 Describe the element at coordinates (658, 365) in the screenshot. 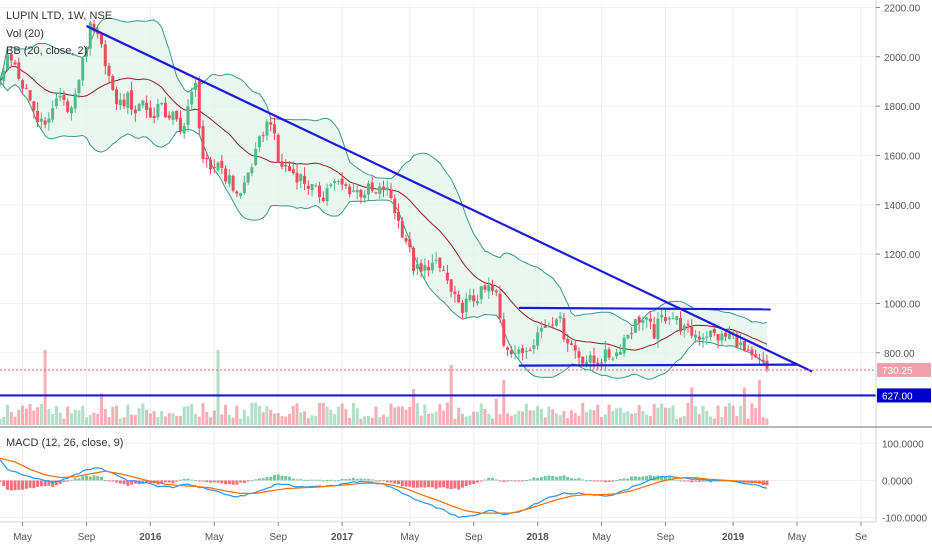

I see `range-bottom-line` at that location.